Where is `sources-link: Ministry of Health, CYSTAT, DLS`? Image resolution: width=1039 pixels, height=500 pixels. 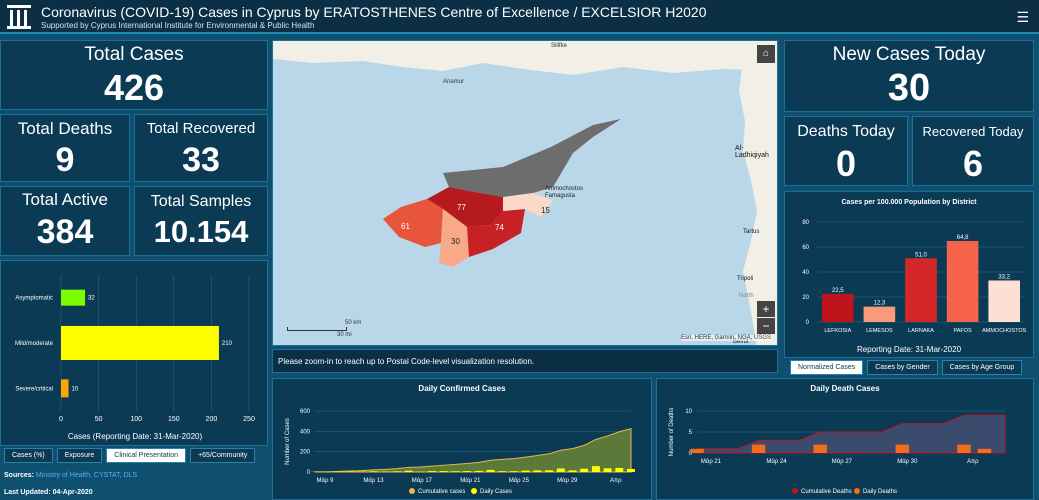
sources-link: Ministry of Health, CYSTAT, DLS is located at coordinates (86, 475).